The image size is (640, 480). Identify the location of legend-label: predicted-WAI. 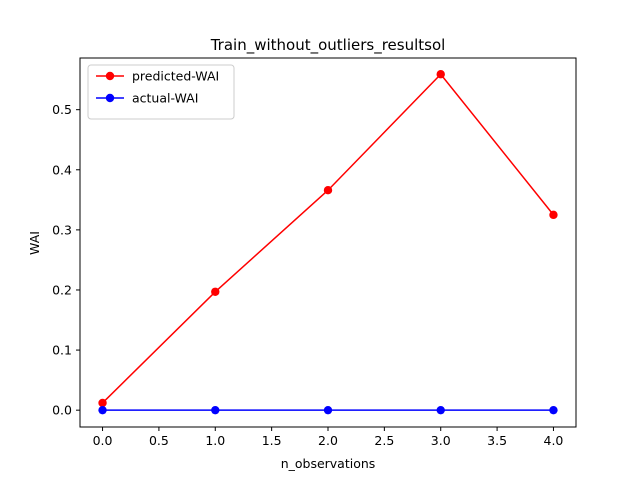
(175, 76).